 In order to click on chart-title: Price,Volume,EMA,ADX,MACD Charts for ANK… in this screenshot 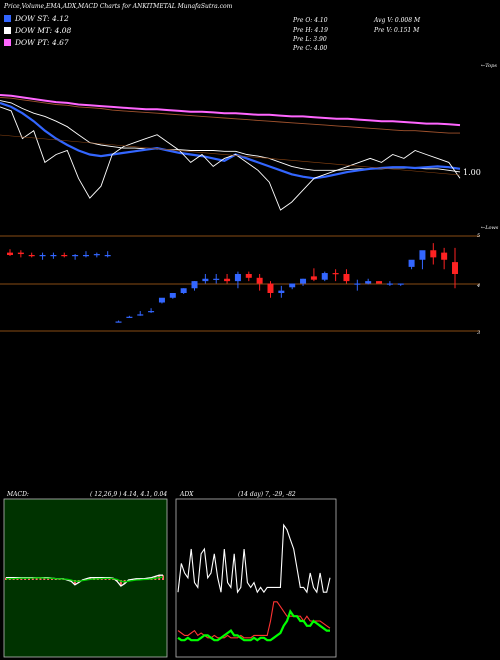, I will do `click(118, 6)`.